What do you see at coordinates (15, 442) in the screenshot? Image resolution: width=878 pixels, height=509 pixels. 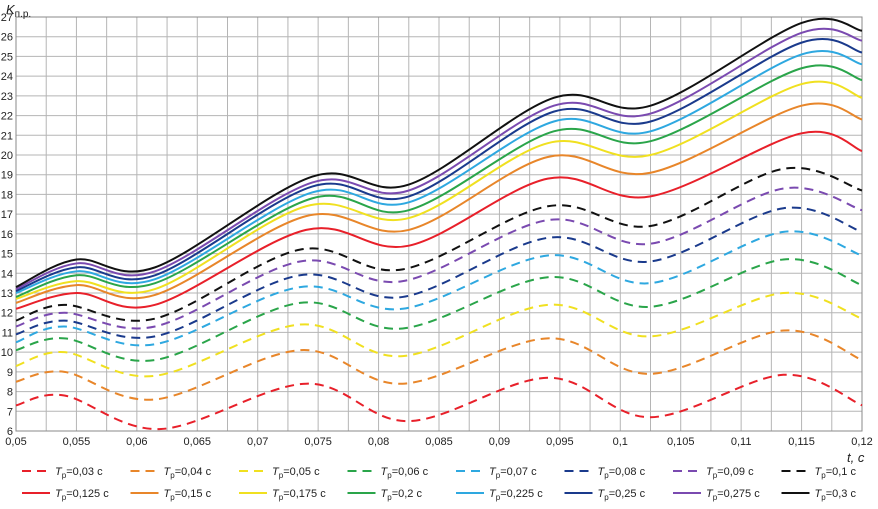 I see `x-tick-label: 0,05` at bounding box center [15, 442].